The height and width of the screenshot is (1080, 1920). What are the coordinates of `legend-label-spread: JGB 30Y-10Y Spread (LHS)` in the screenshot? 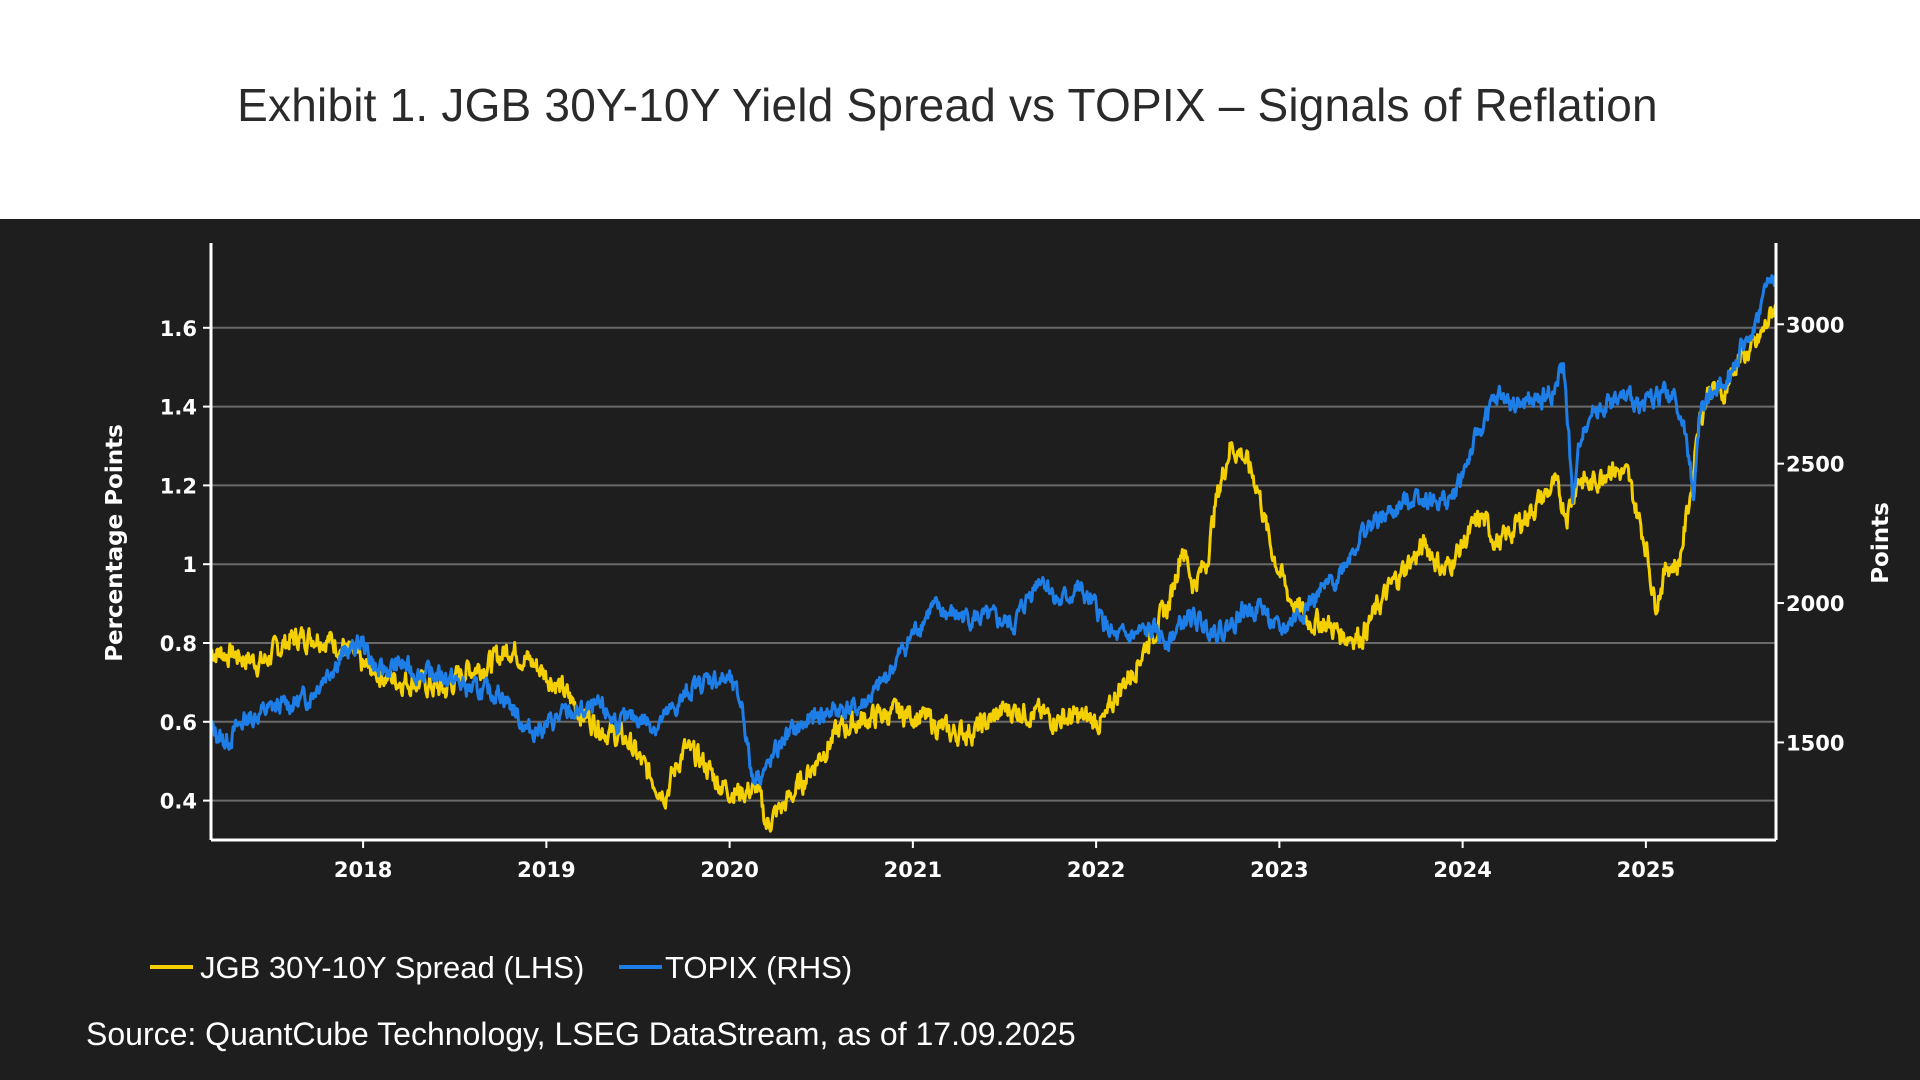 It's located at (392, 967).